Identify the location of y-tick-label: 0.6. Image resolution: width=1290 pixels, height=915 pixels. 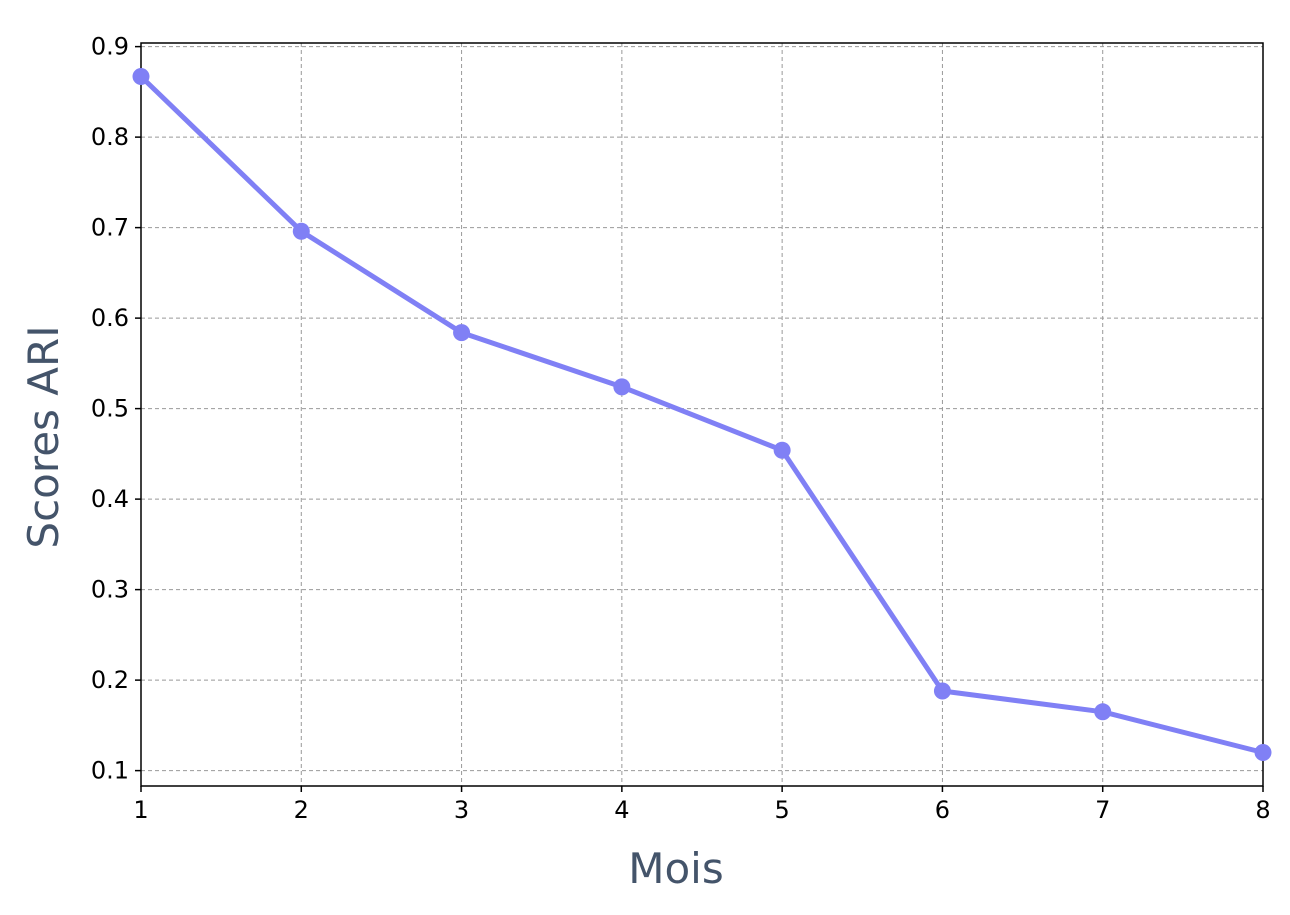
(110, 318).